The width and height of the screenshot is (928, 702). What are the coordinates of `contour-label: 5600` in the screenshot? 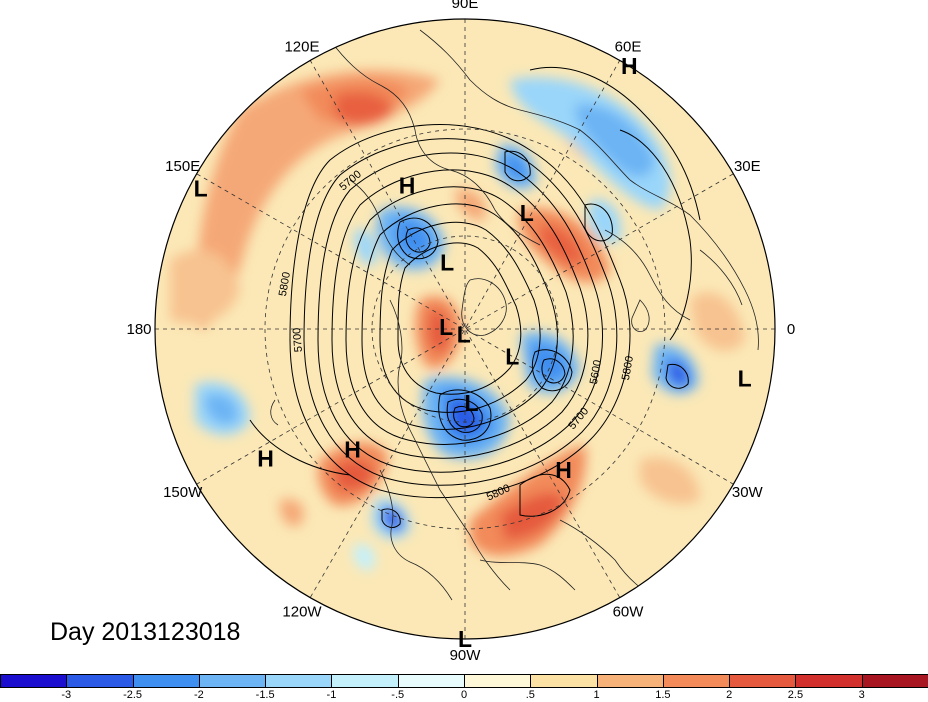 It's located at (596, 372).